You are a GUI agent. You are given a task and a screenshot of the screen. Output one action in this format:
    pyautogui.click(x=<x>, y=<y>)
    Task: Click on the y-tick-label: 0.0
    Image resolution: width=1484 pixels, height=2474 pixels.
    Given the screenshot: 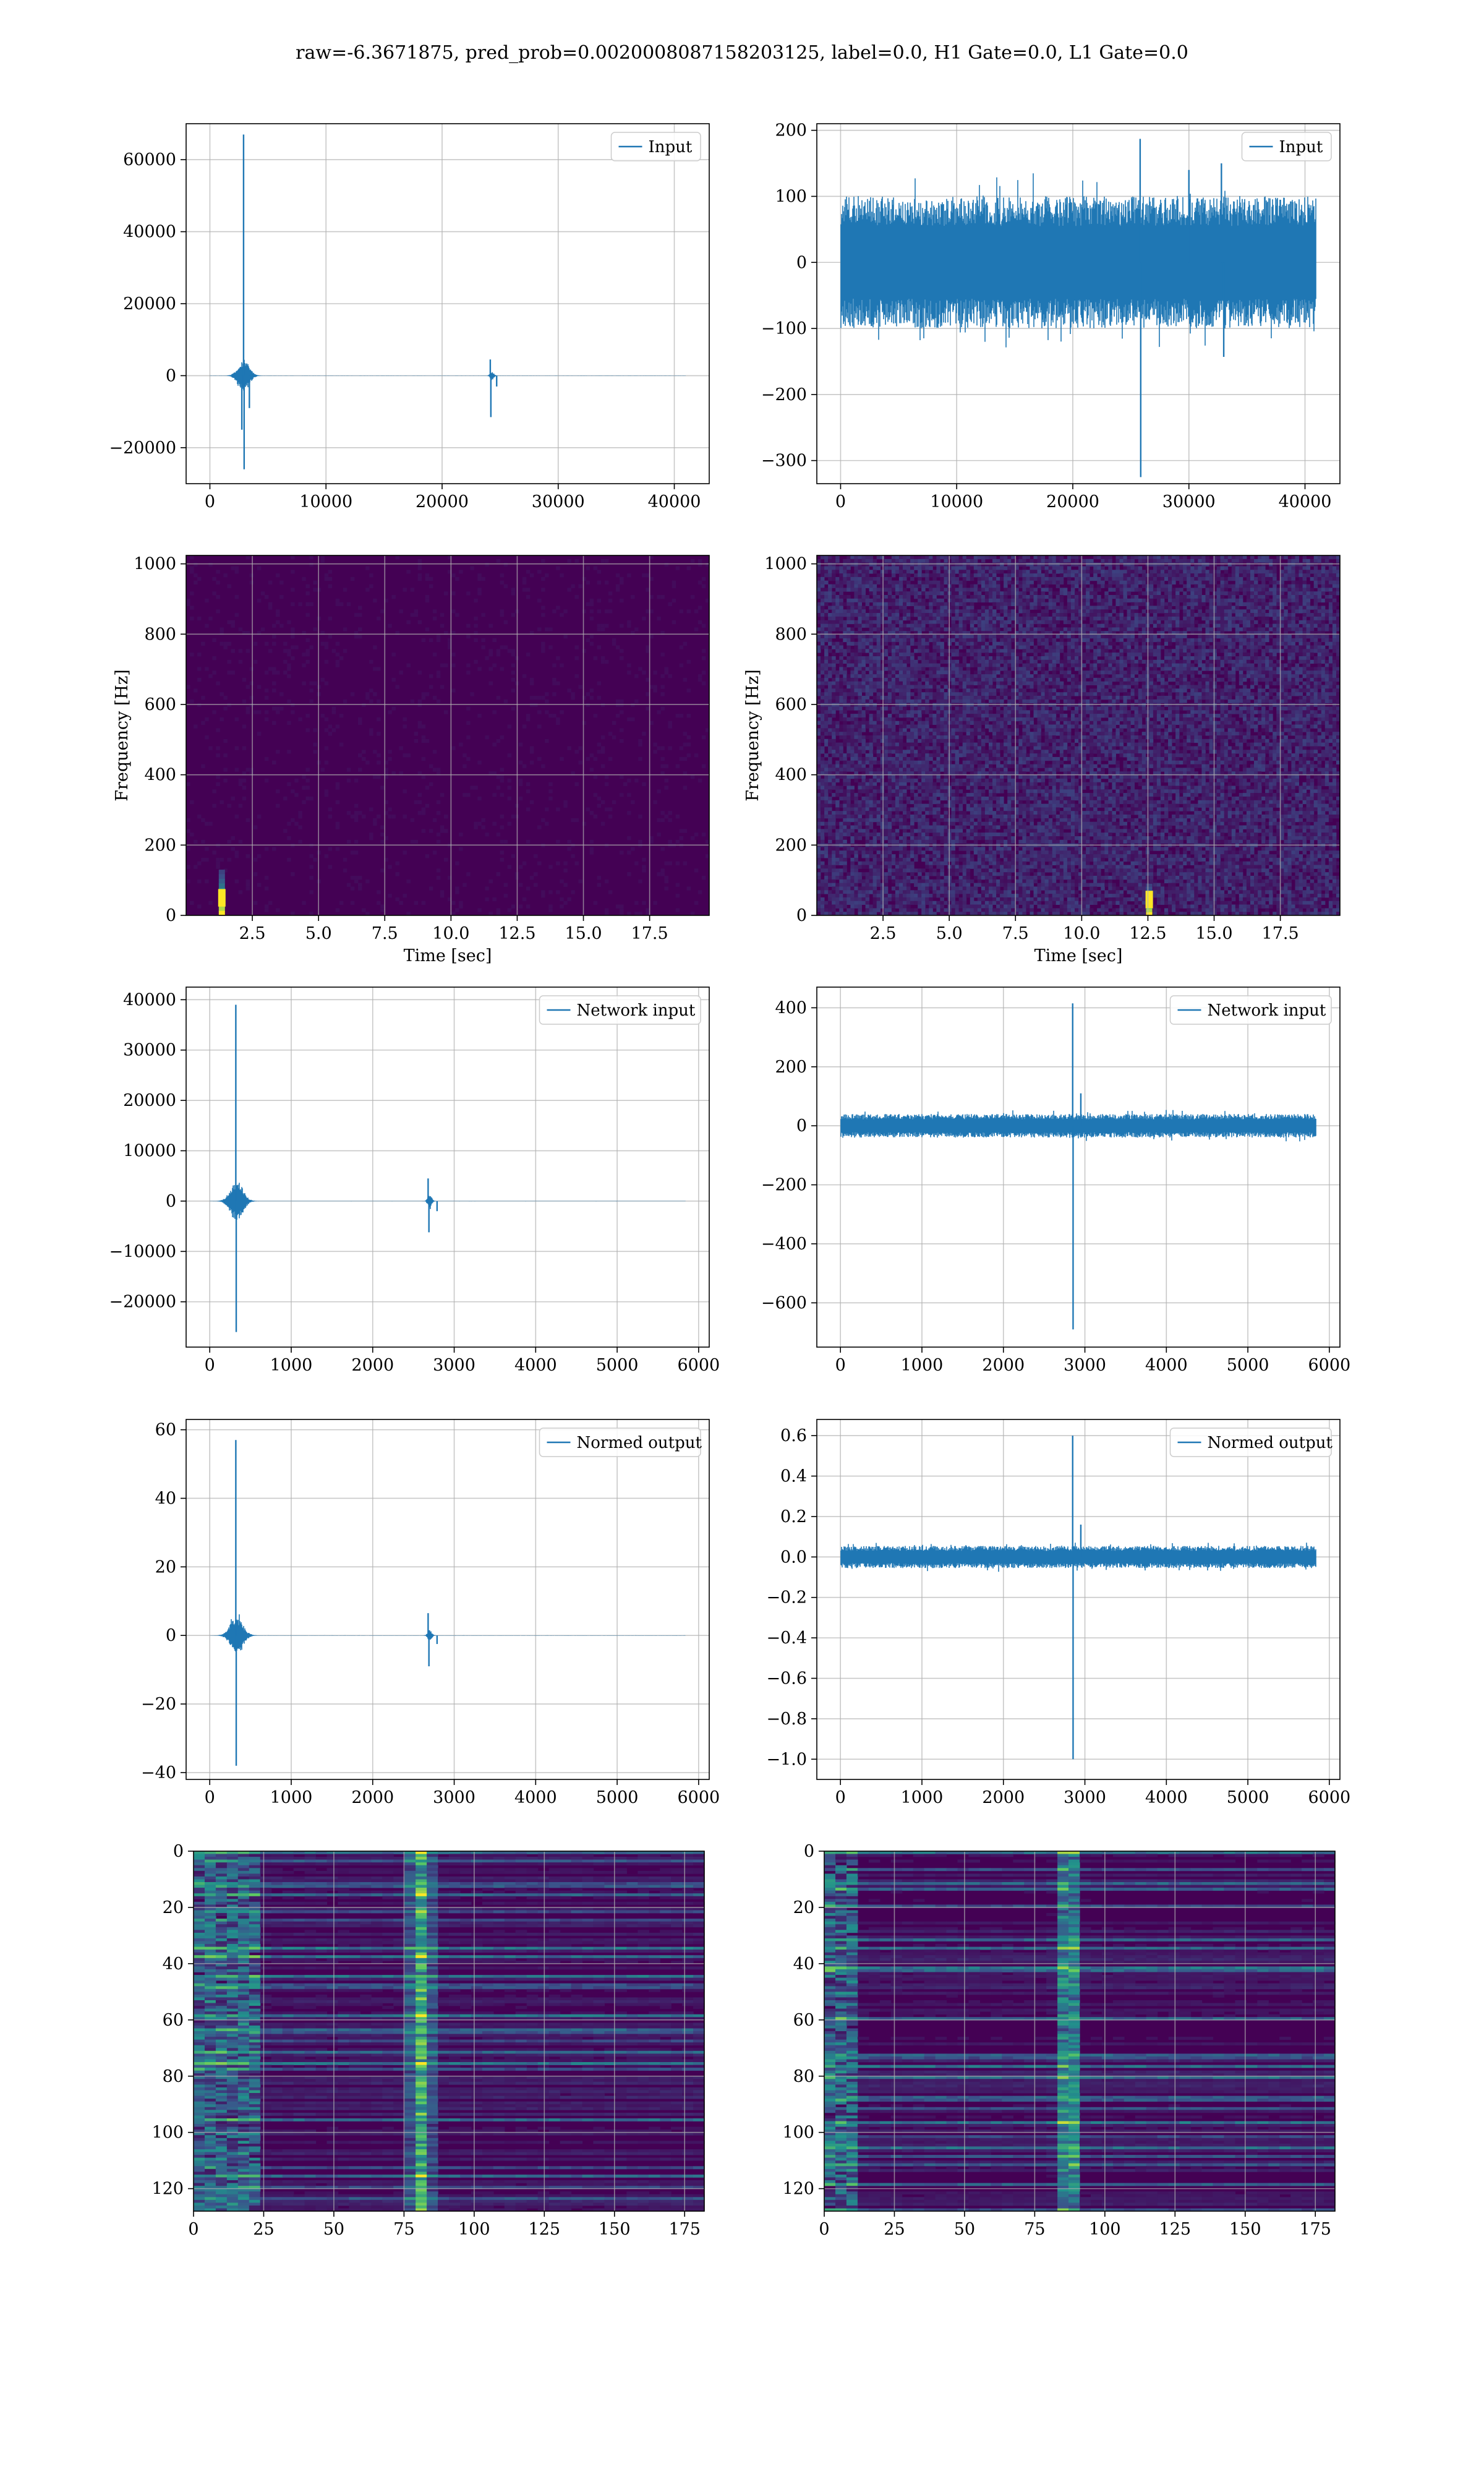 What is the action you would take?
    pyautogui.click(x=793, y=1557)
    